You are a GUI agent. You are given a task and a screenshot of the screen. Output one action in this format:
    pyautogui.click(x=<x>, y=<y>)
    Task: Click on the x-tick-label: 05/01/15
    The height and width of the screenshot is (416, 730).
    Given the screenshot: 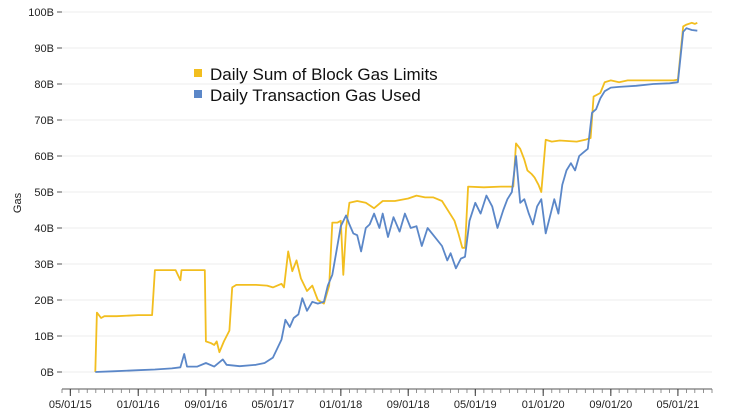 What is the action you would take?
    pyautogui.click(x=70, y=405)
    